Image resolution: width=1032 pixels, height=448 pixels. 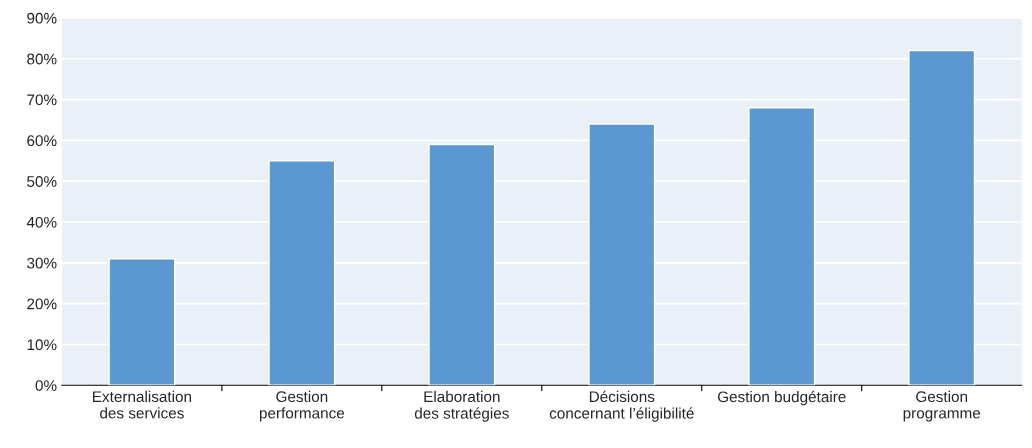 I want to click on x-tick-label: Gestion performance, so click(x=302, y=406).